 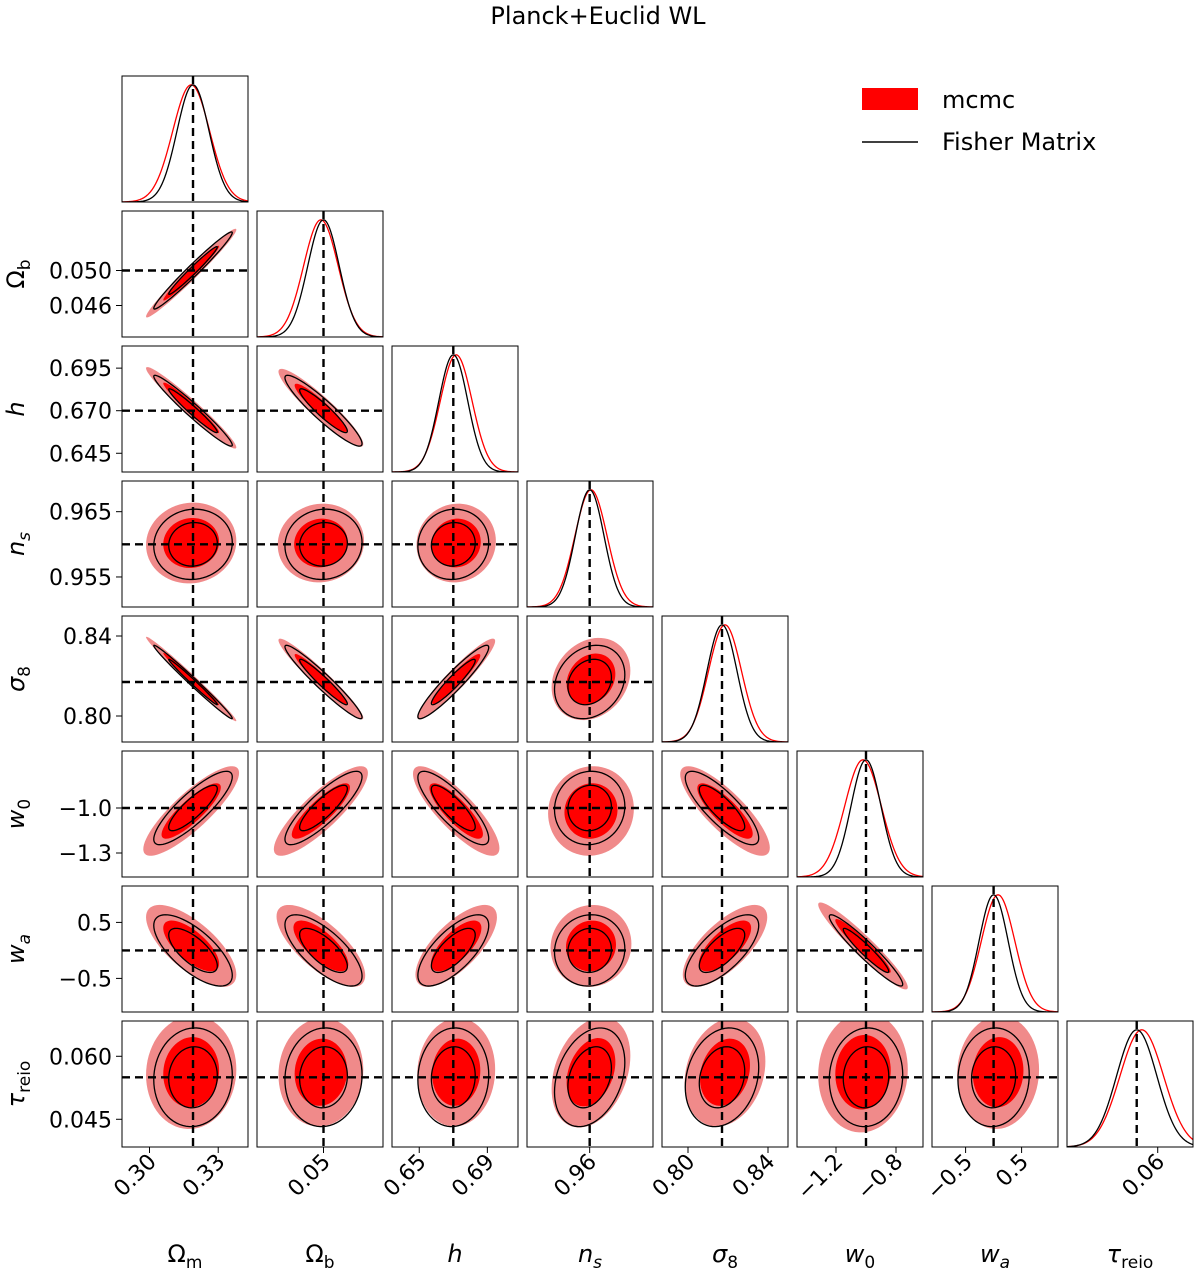 I want to click on panel-tau: 0.06, so click(x=1130, y=1111).